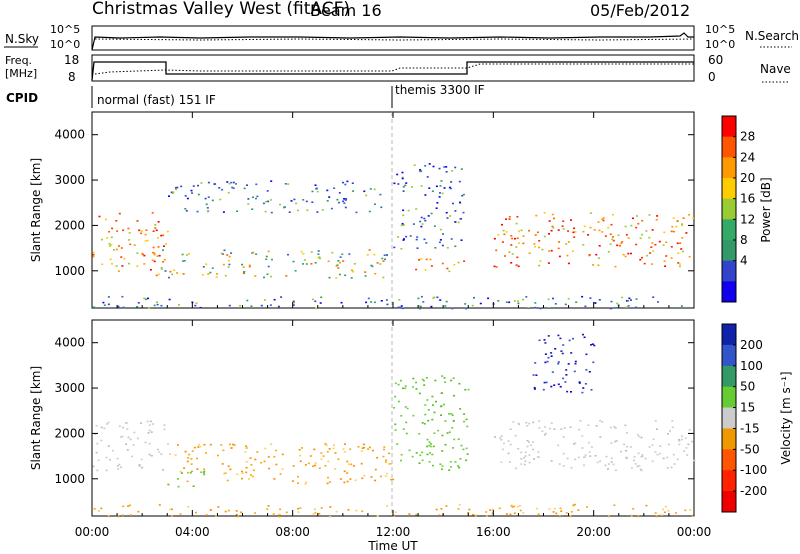 Image resolution: width=800 pixels, height=554 pixels. Describe the element at coordinates (394, 69) in the screenshot. I see `nave-line` at that location.